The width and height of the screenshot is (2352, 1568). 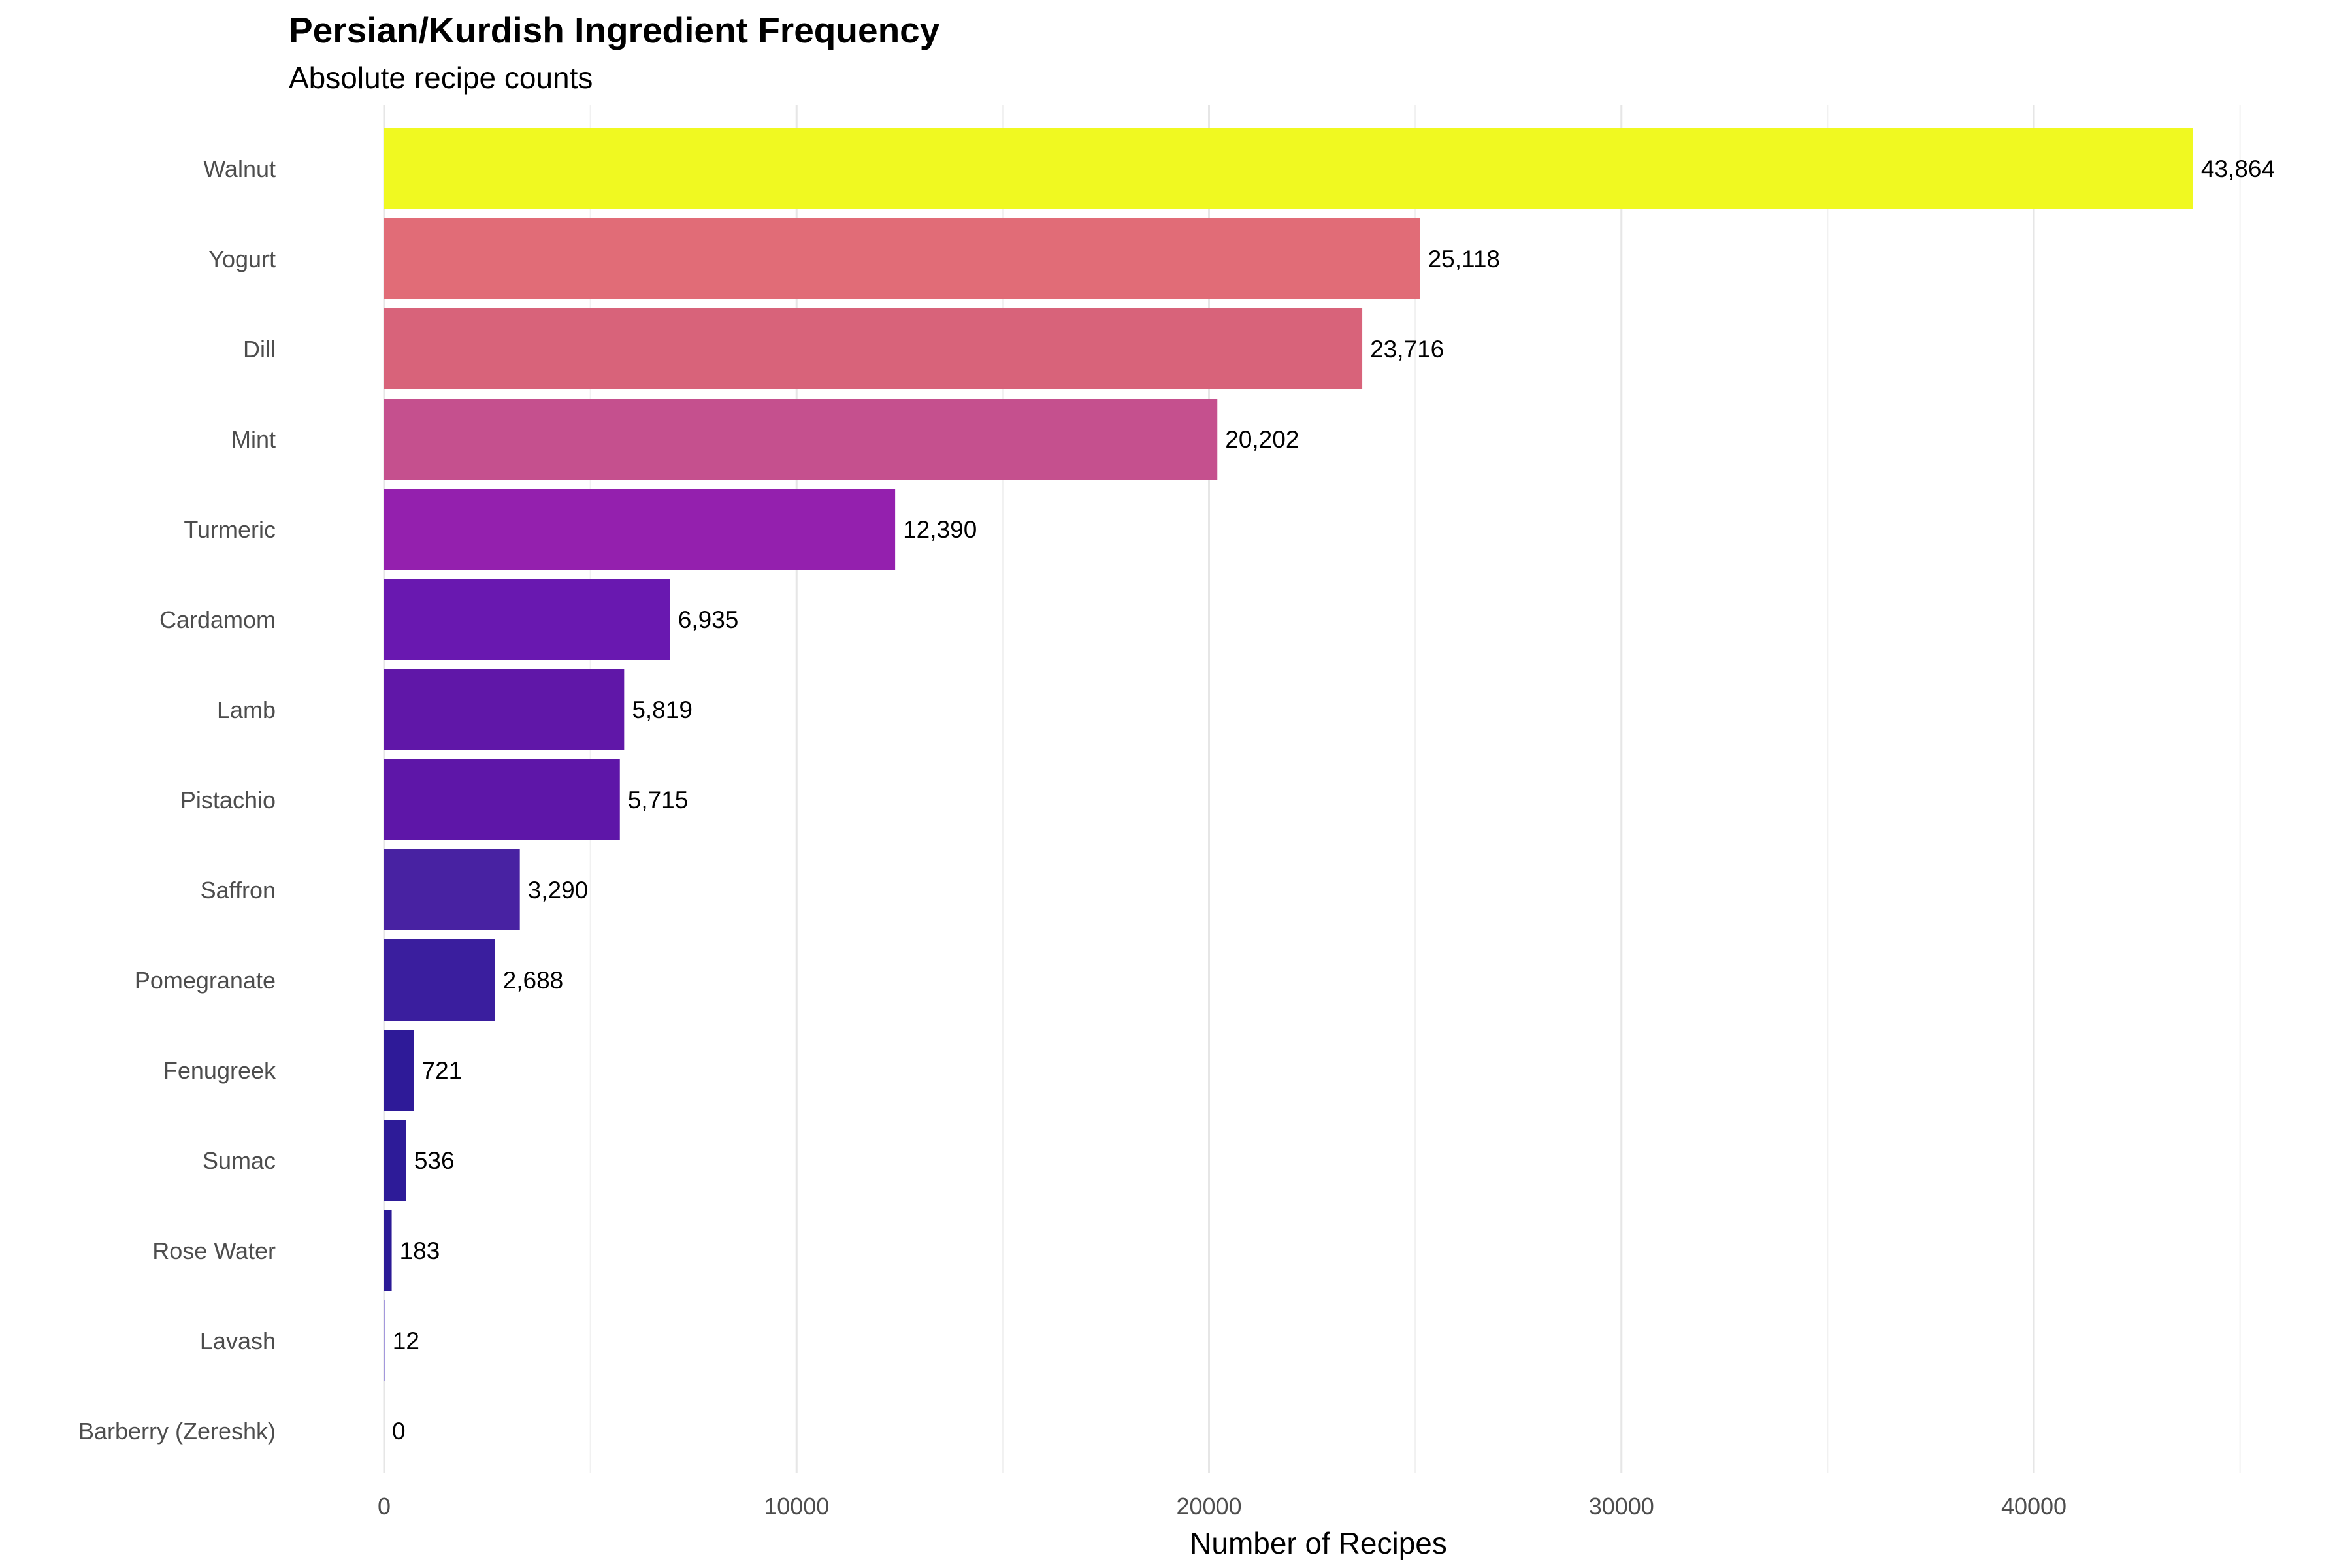 I want to click on value-label: 536, so click(x=434, y=1160).